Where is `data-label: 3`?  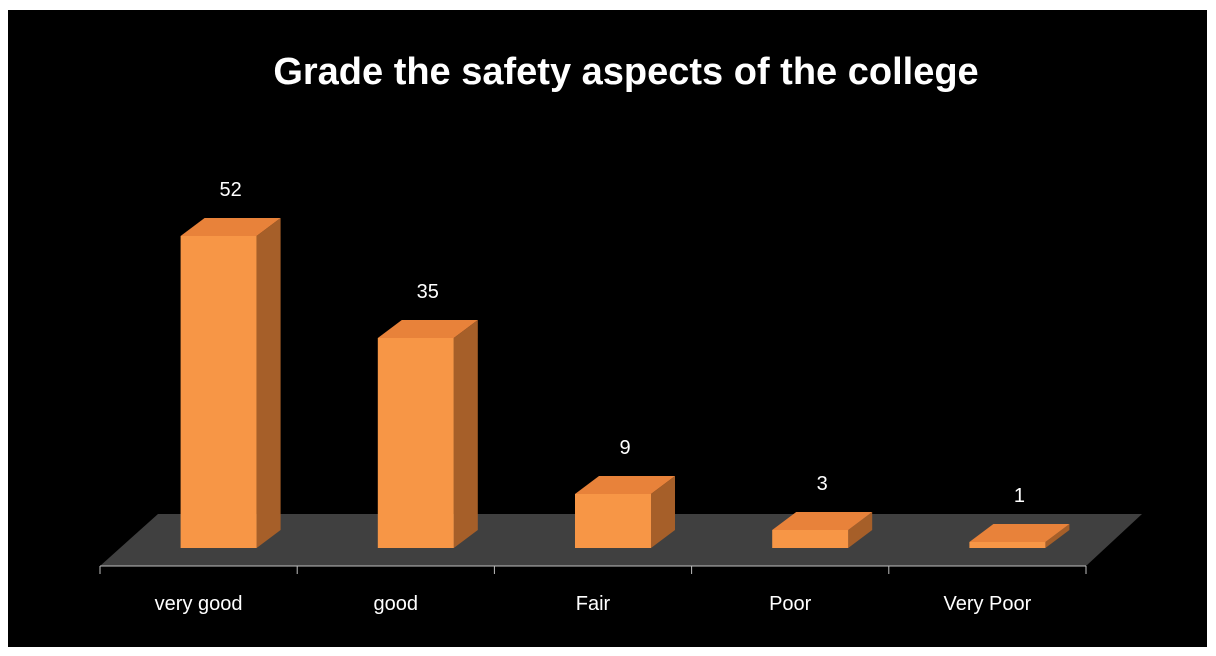 data-label: 3 is located at coordinates (822, 484).